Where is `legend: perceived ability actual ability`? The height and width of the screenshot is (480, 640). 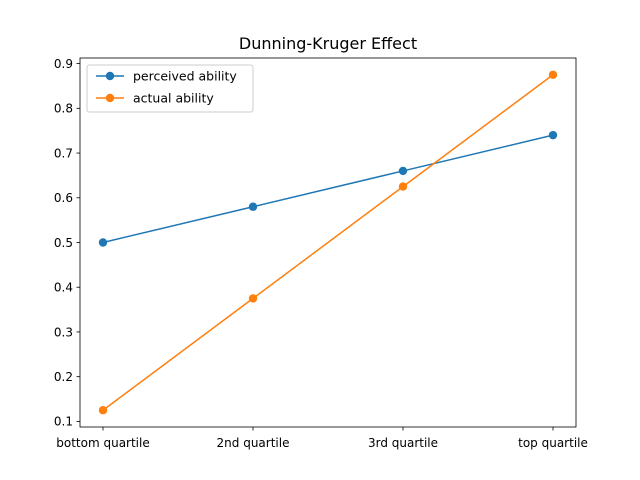
legend: perceived ability actual ability is located at coordinates (170, 88).